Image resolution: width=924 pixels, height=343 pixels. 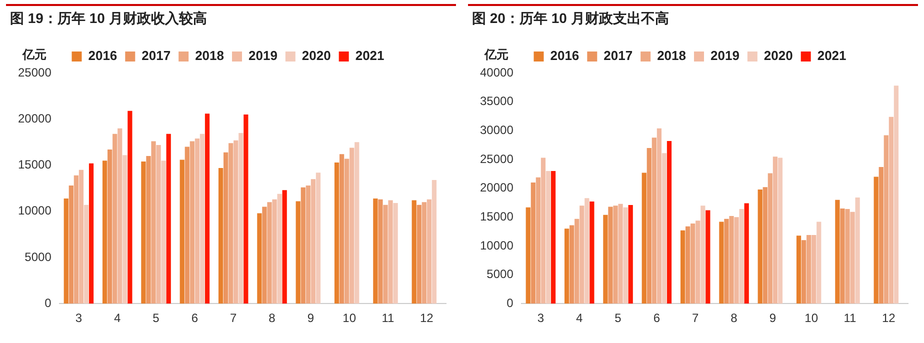 What do you see at coordinates (496, 54) in the screenshot?
I see `y-axis-title: 亿元` at bounding box center [496, 54].